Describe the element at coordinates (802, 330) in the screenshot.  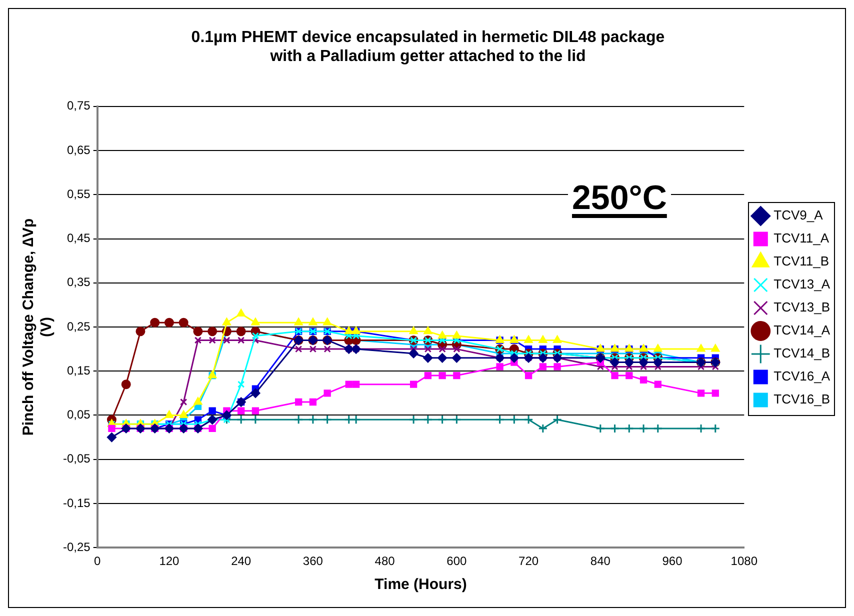
I see `legend-label: TCV14_A` at that location.